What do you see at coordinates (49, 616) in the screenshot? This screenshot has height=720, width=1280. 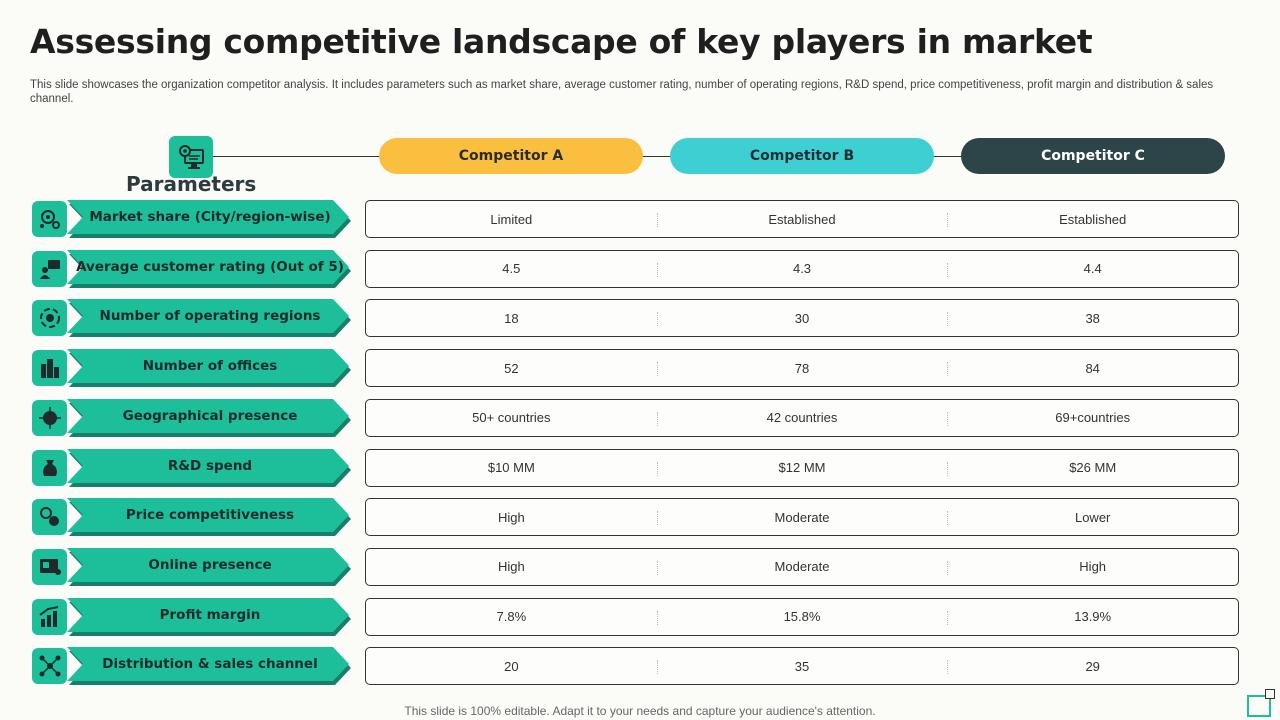 I see `profit-chart-icon` at bounding box center [49, 616].